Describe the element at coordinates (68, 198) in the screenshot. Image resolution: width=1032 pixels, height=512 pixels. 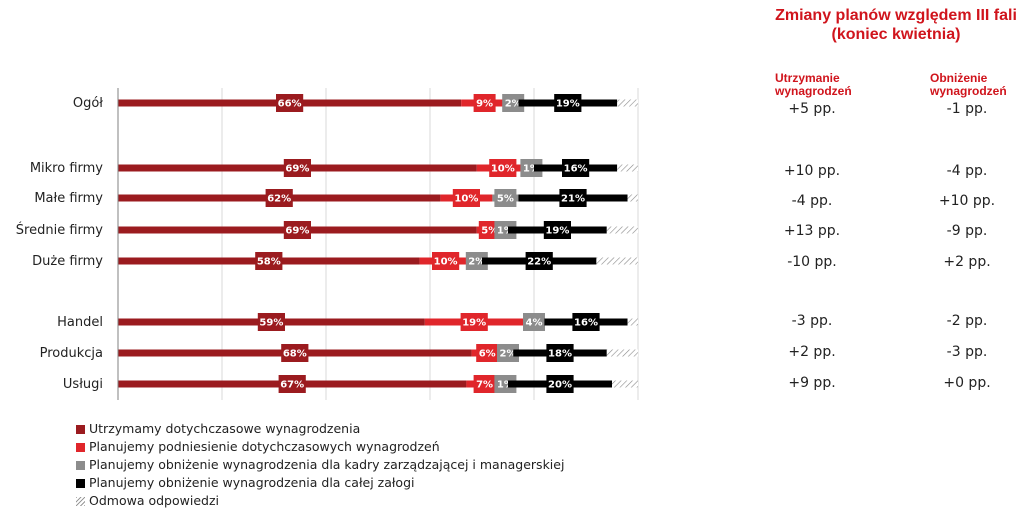
I see `category-label: Małe firmy` at that location.